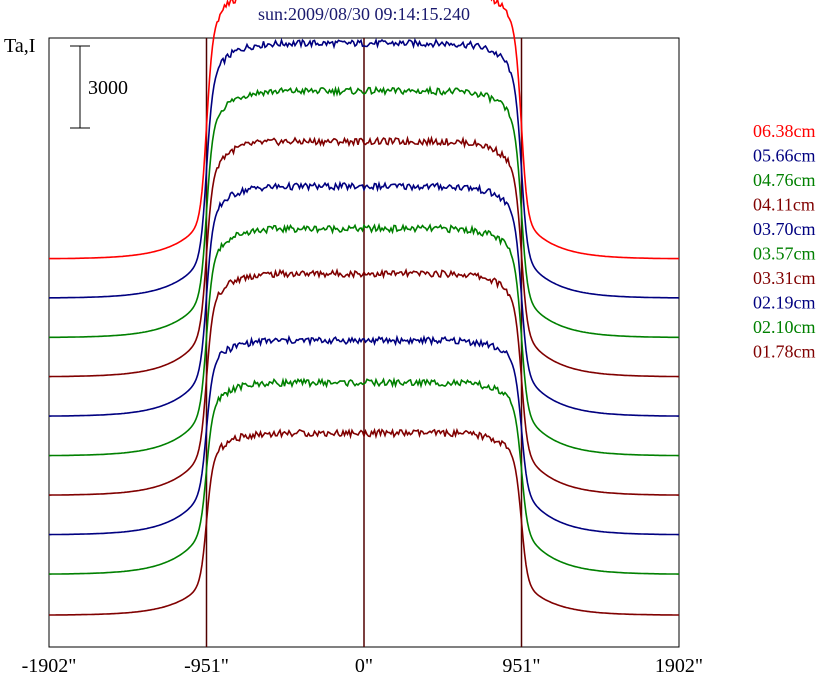 The image size is (831, 682). I want to click on legend-entry: 06.38cm, so click(784, 131).